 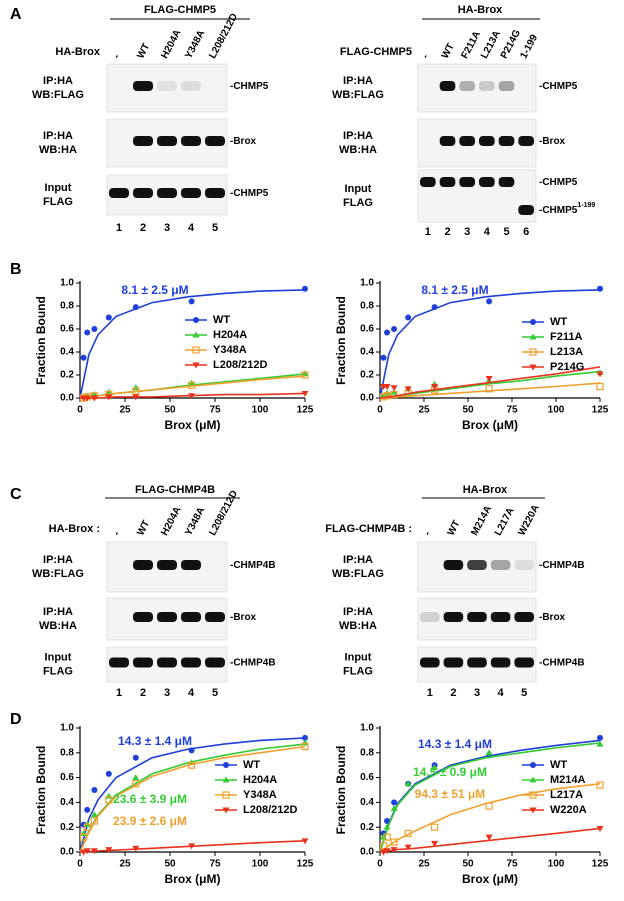 I want to click on lane-label: WT, so click(x=143, y=51).